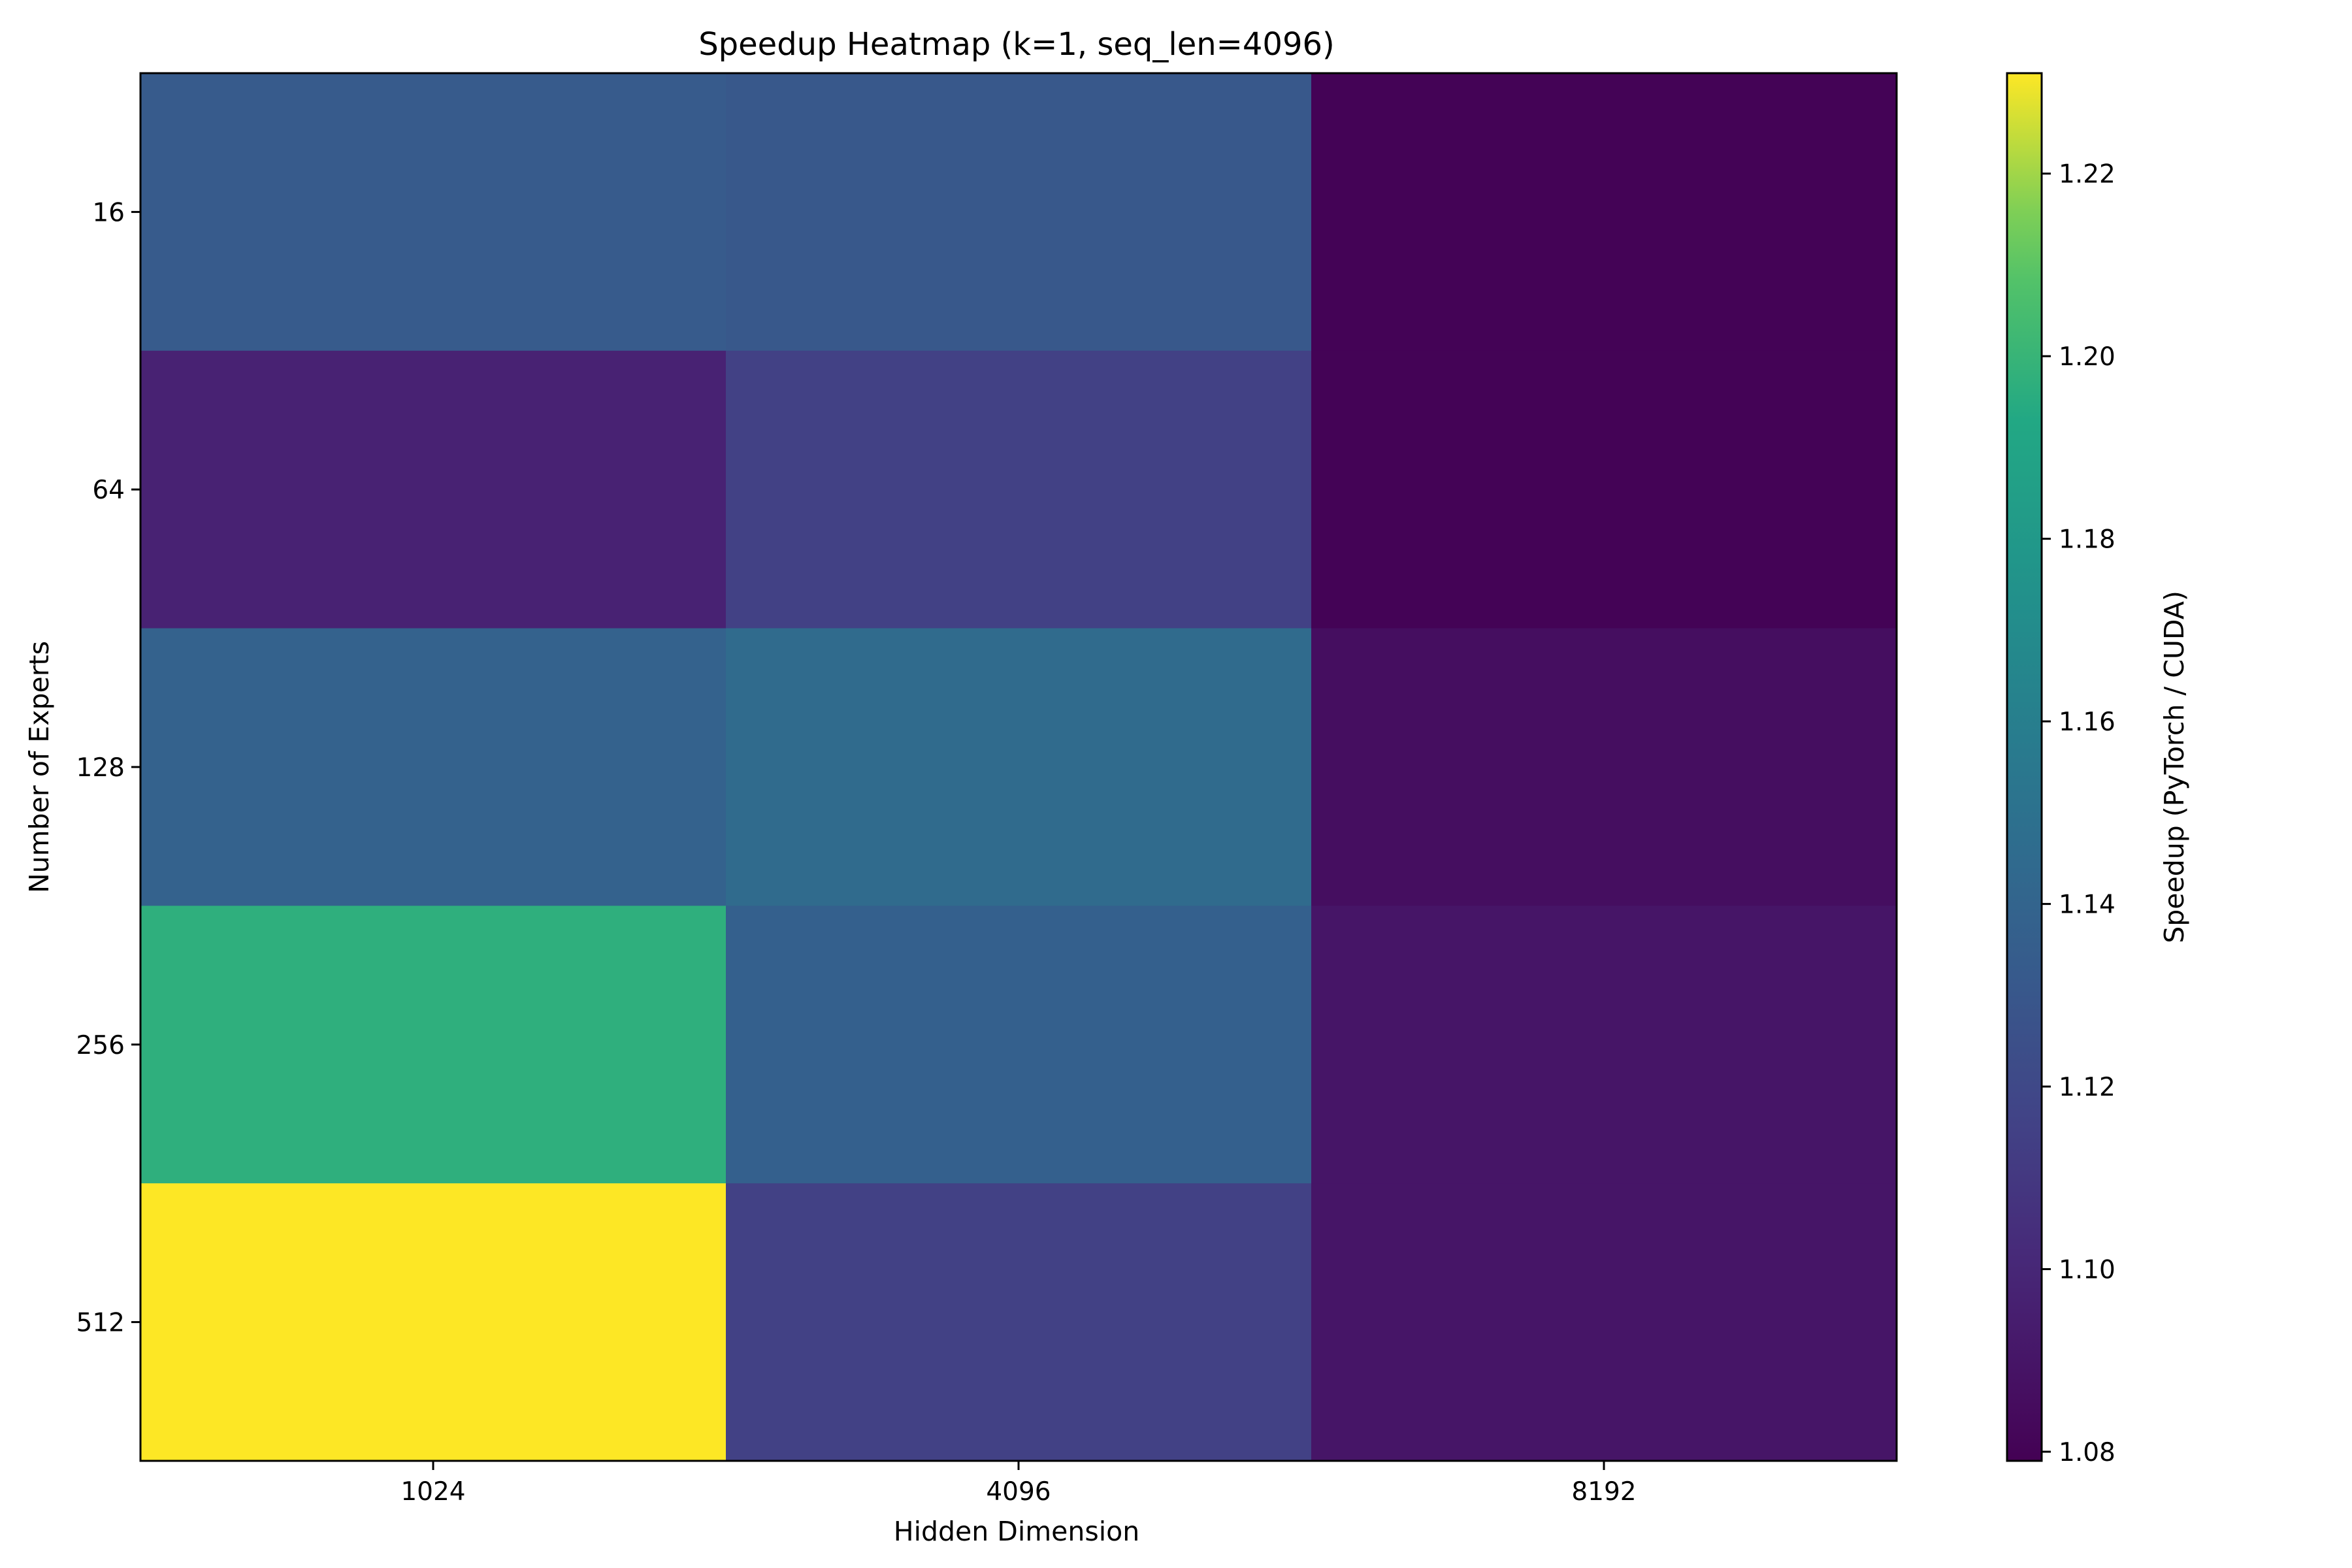 Image resolution: width=2352 pixels, height=1568 pixels. I want to click on x-axis-title: Hidden Dimension, so click(1016, 1531).